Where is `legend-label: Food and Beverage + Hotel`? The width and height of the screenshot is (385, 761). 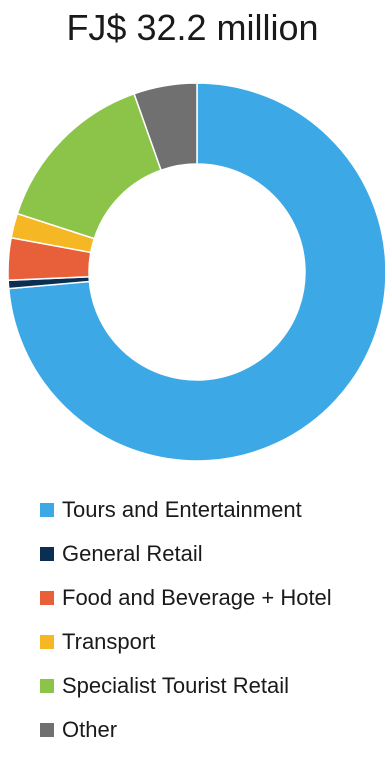 legend-label: Food and Beverage + Hotel is located at coordinates (197, 597).